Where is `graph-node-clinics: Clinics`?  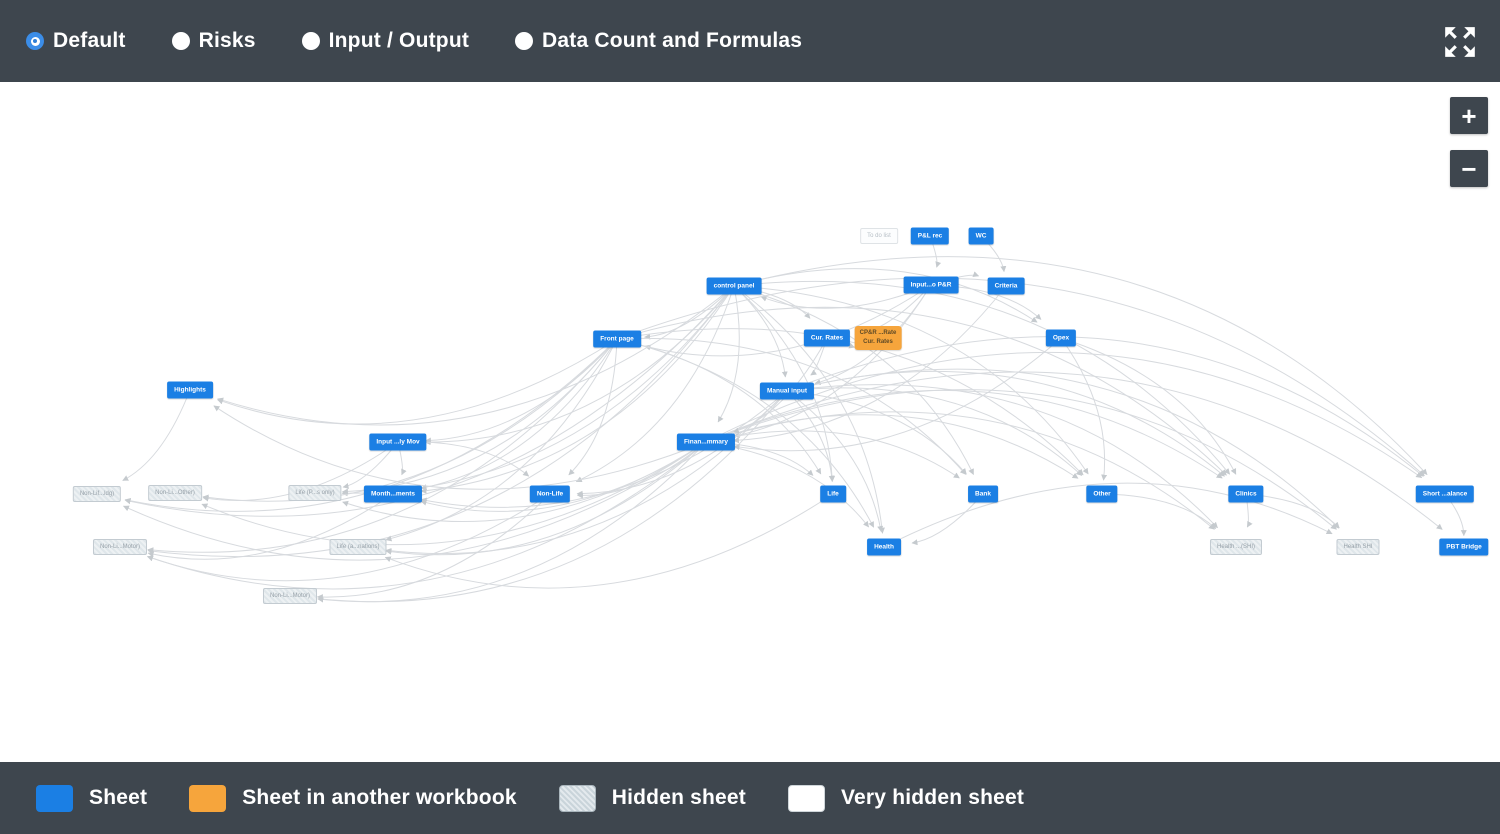
graph-node-clinics: Clinics is located at coordinates (1246, 494).